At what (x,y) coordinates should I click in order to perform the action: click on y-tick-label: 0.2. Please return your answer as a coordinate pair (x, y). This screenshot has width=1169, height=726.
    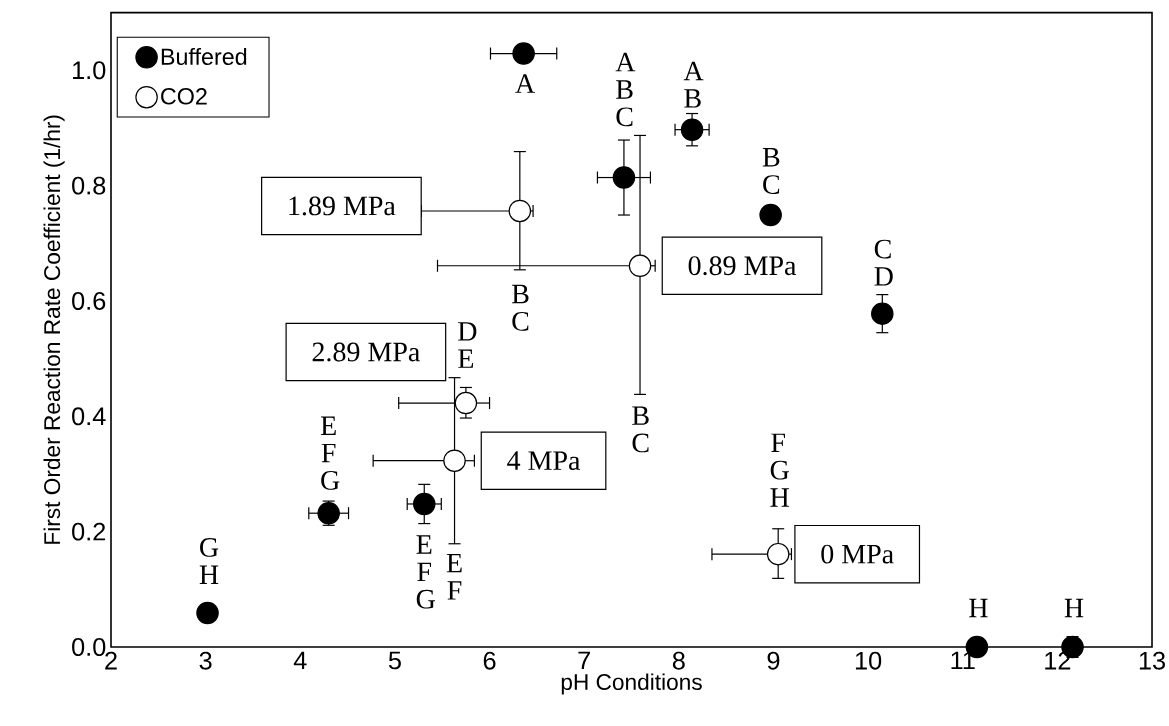
    Looking at the image, I should click on (89, 531).